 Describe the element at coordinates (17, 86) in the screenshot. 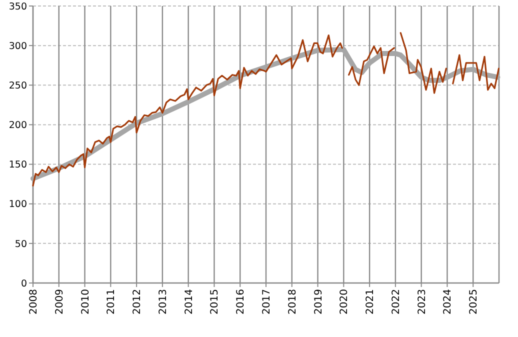

I see `y-tick-label: 250` at that location.